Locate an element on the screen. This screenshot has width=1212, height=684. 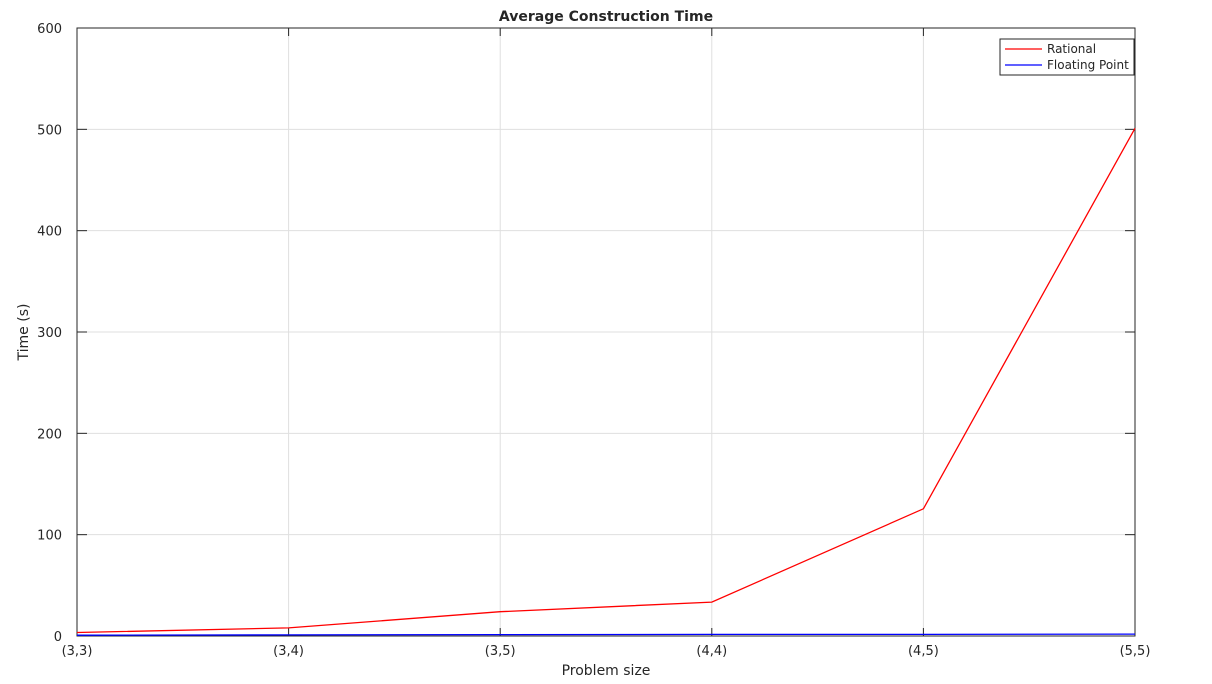
legend: Rational Floating Point is located at coordinates (1067, 57).